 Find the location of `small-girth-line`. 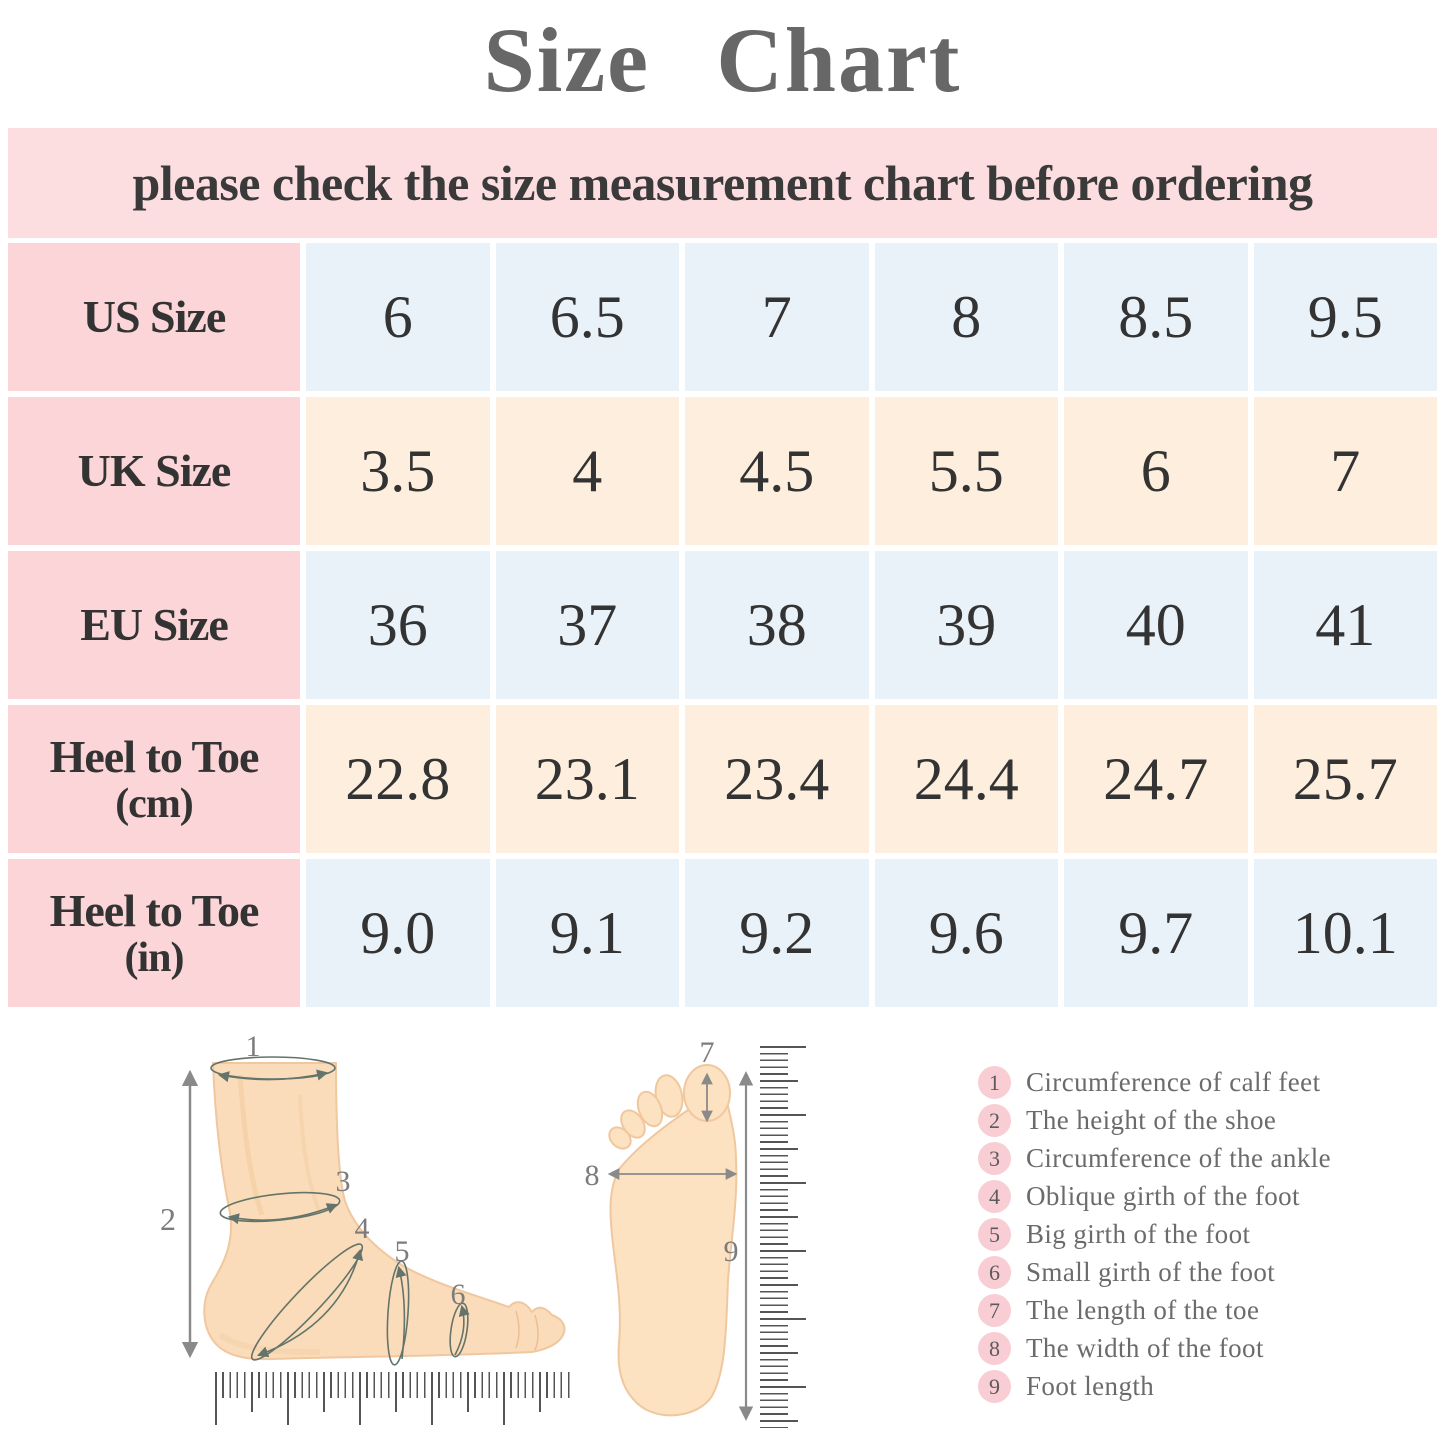

small-girth-line is located at coordinates (459, 1330).